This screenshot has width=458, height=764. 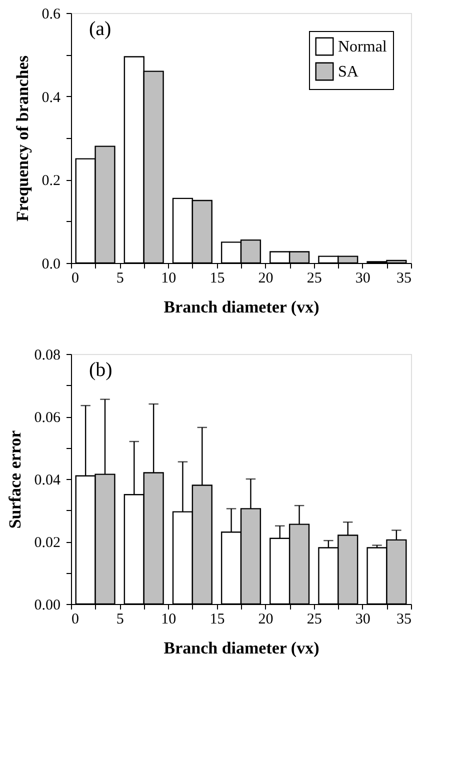 What do you see at coordinates (51, 181) in the screenshot?
I see `y-tick-label: 0.2` at bounding box center [51, 181].